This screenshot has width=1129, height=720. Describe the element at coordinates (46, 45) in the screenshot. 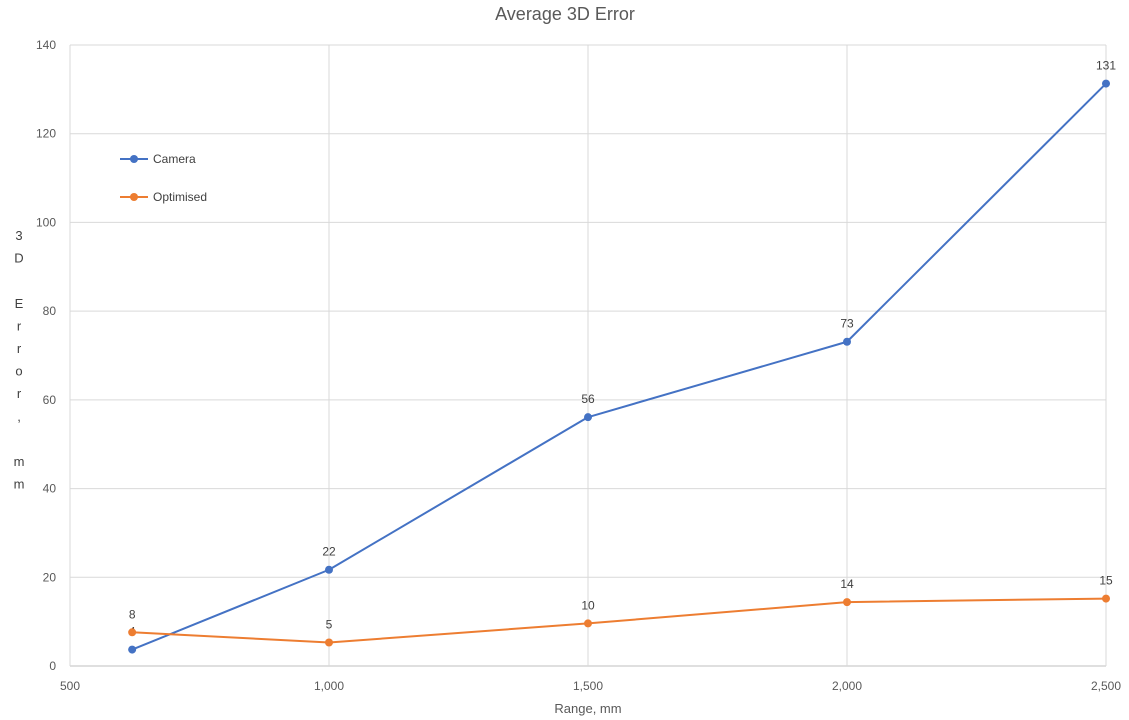

I see `y-tick-label: 140` at that location.